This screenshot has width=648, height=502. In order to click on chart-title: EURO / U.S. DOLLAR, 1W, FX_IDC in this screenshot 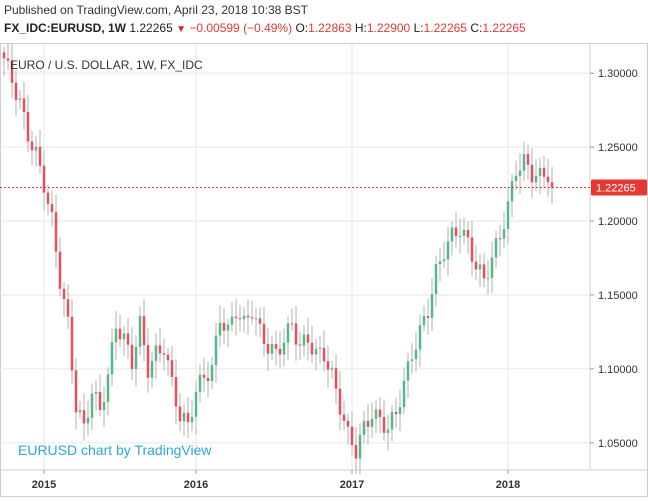, I will do `click(106, 65)`.